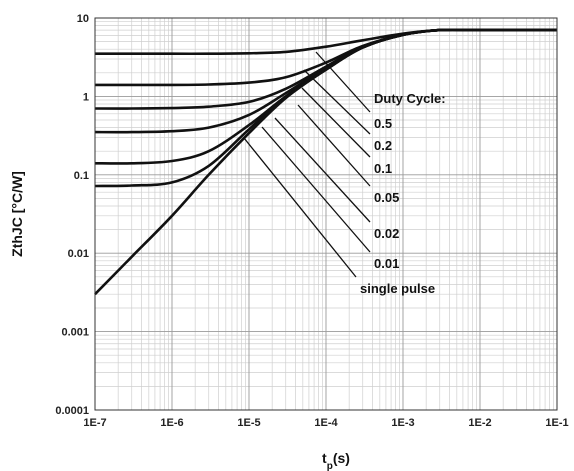 Image resolution: width=574 pixels, height=471 pixels. Describe the element at coordinates (17, 214) in the screenshot. I see `y-axis-label: ZthJC [°C/W]` at that location.